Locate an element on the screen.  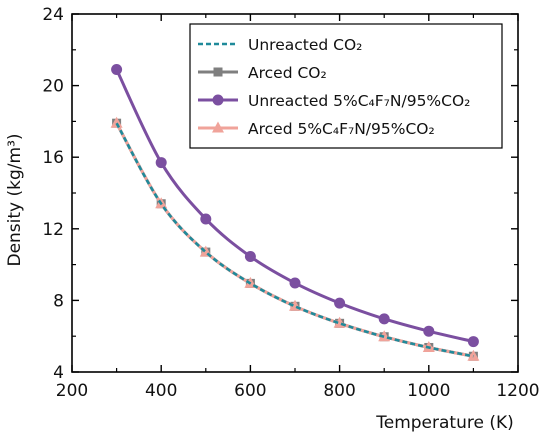
x-tick-label-1: 400 is located at coordinates (161, 391).